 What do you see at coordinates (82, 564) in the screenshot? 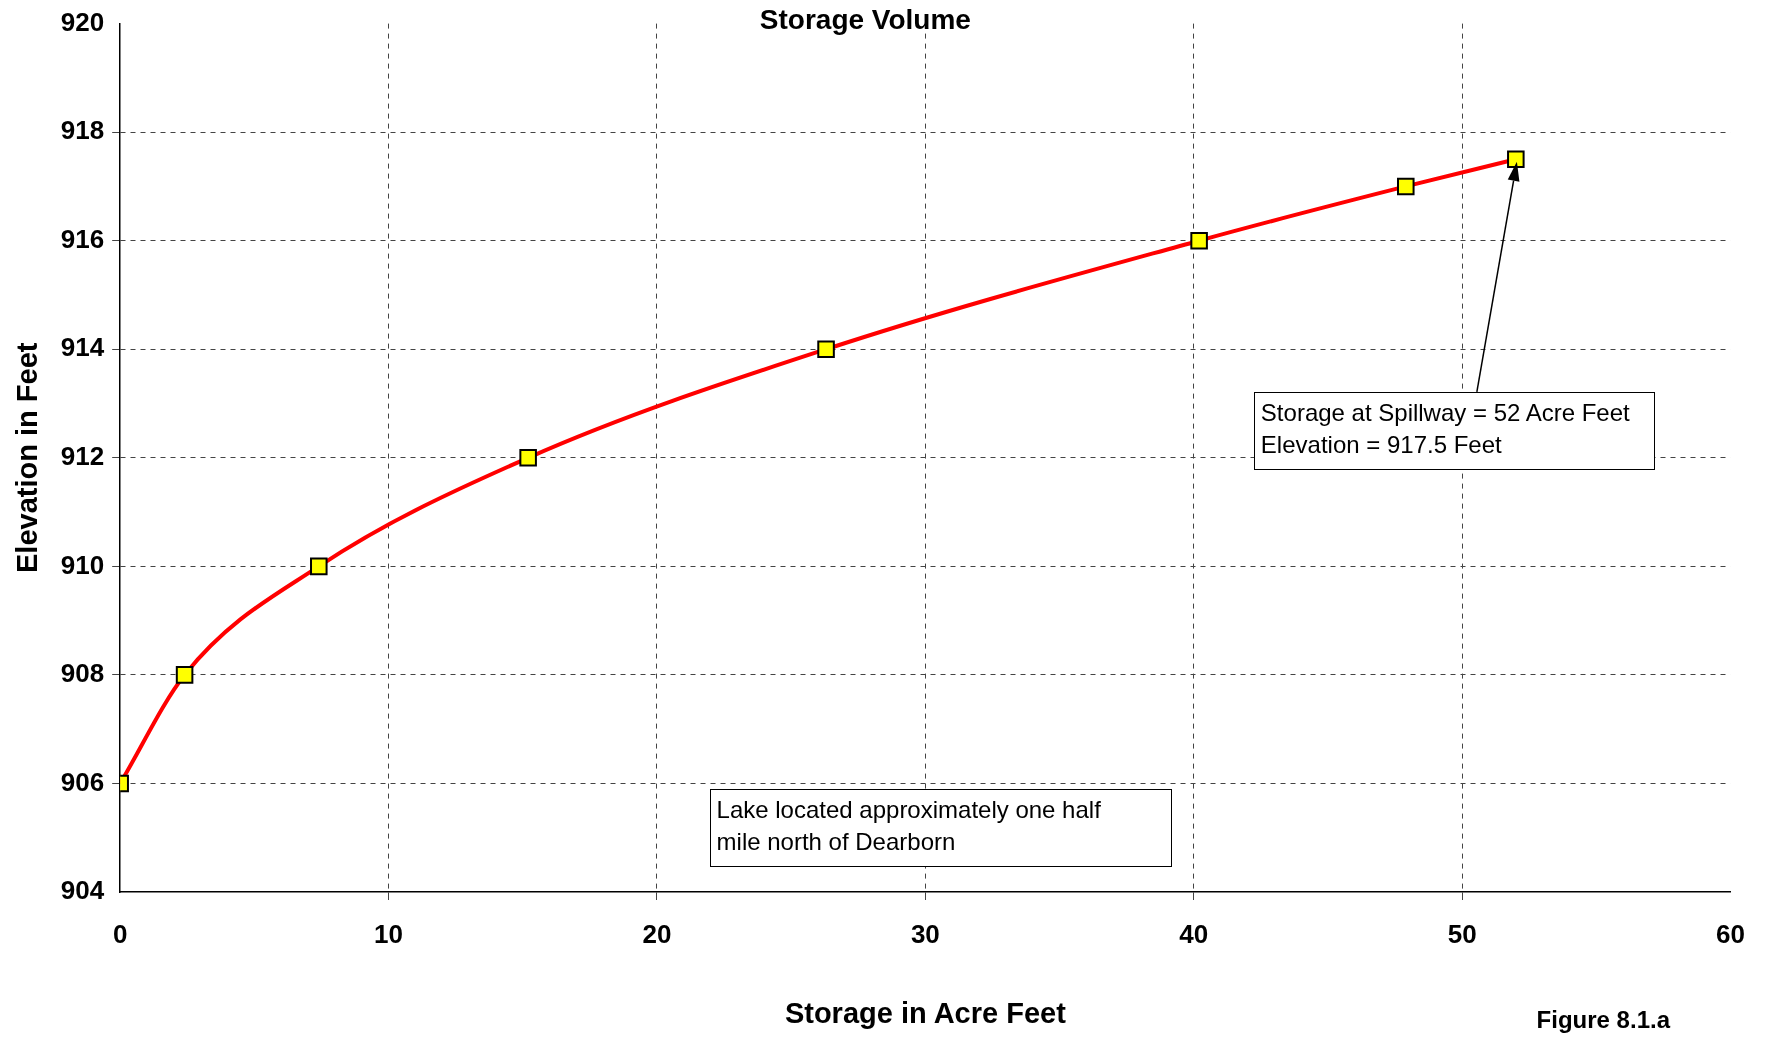
I see `y-tick-label: 910` at bounding box center [82, 564].